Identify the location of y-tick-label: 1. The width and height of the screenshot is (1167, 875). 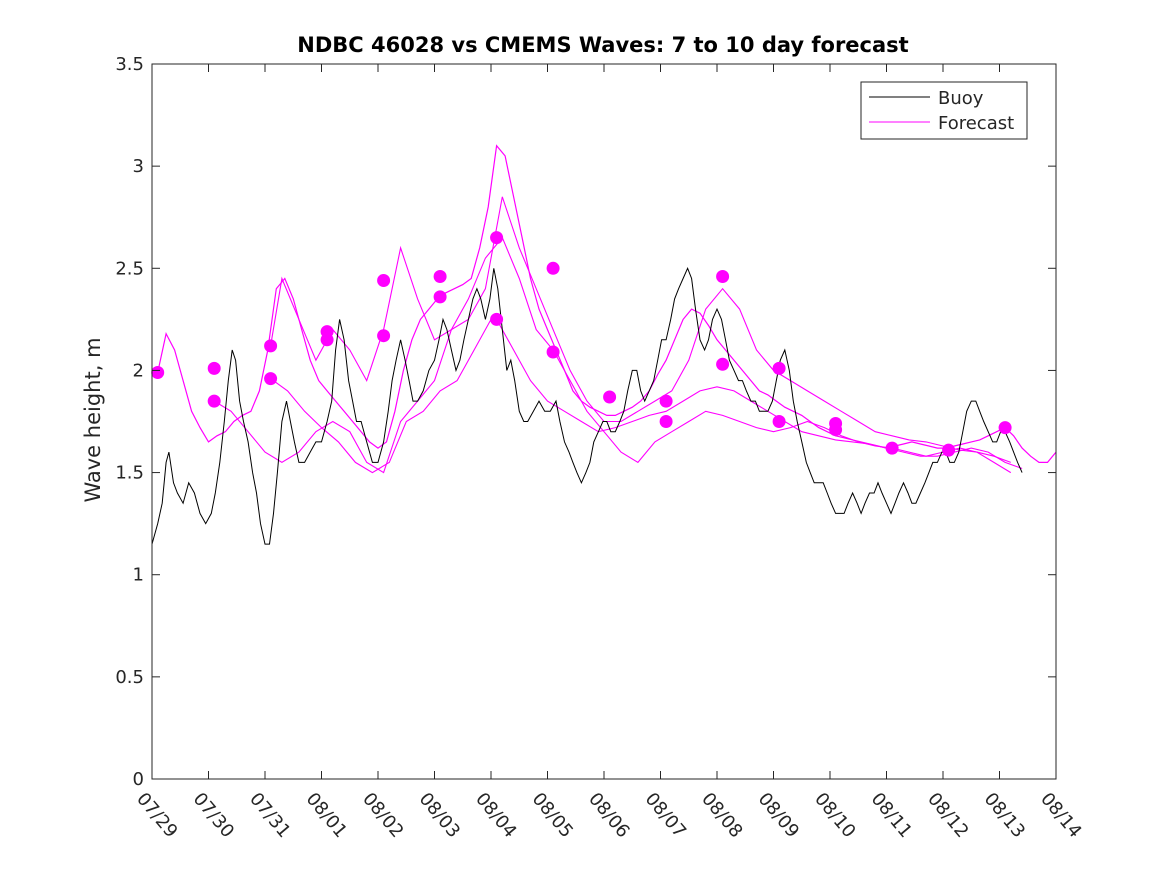
(138, 575).